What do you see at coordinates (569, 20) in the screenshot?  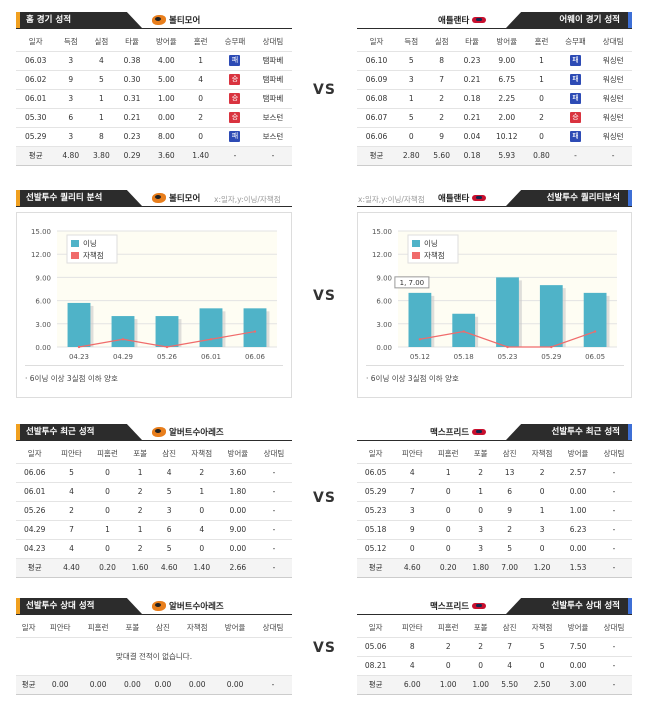 I see `away-record-title: 어웨이 경기 성적` at bounding box center [569, 20].